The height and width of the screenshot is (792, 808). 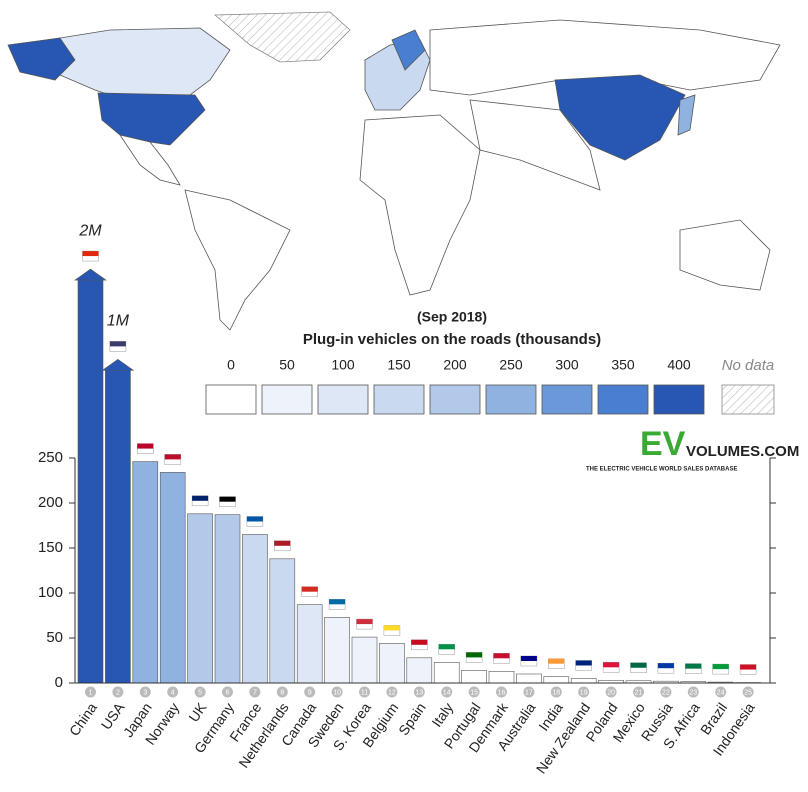 What do you see at coordinates (556, 692) in the screenshot?
I see `rank-label: 18` at bounding box center [556, 692].